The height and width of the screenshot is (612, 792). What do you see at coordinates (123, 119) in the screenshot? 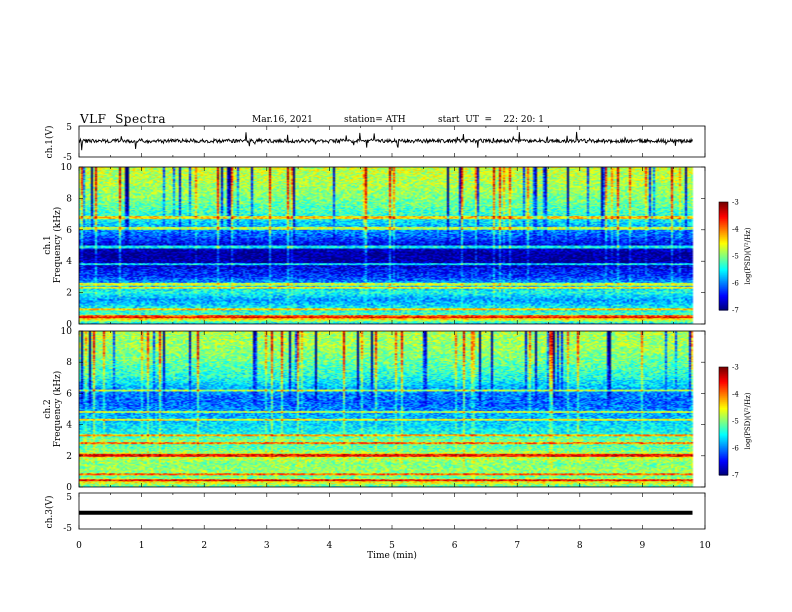
I see `figure-title: VLF Spectra` at bounding box center [123, 119].